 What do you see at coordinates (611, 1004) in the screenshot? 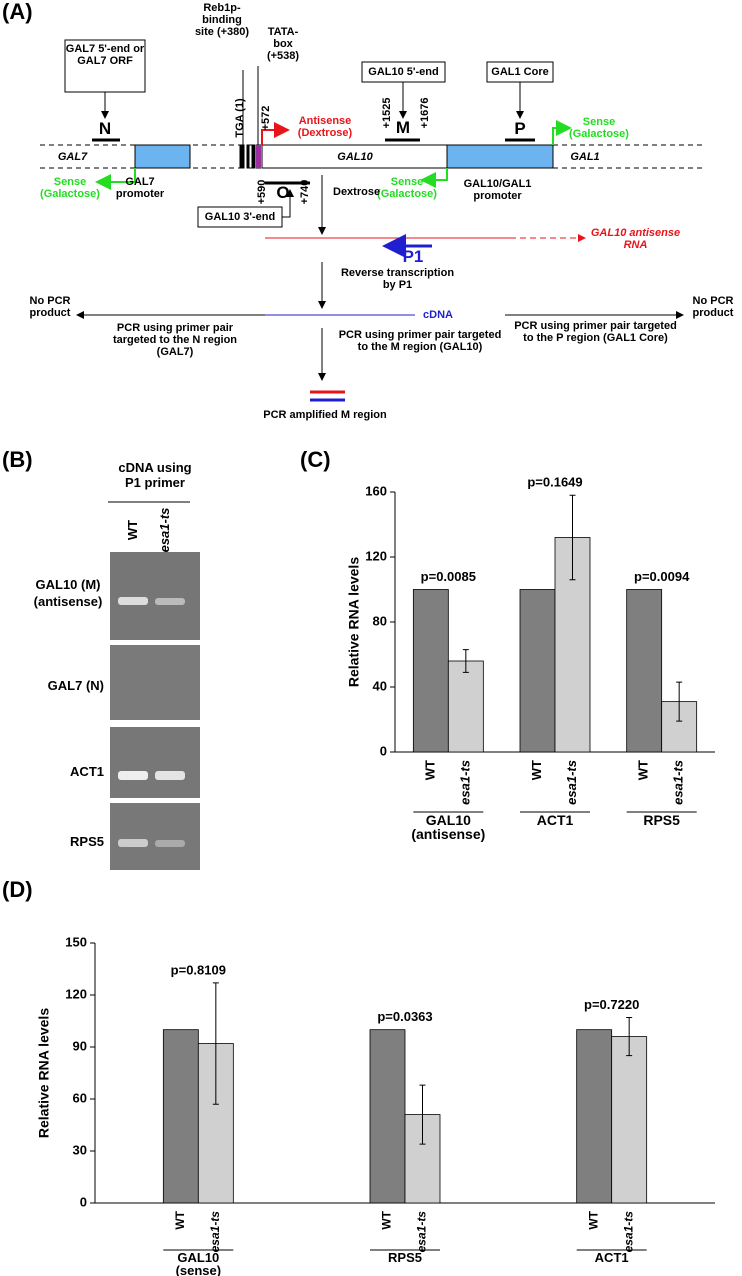
I see `annotation: p=0.7220` at bounding box center [611, 1004].